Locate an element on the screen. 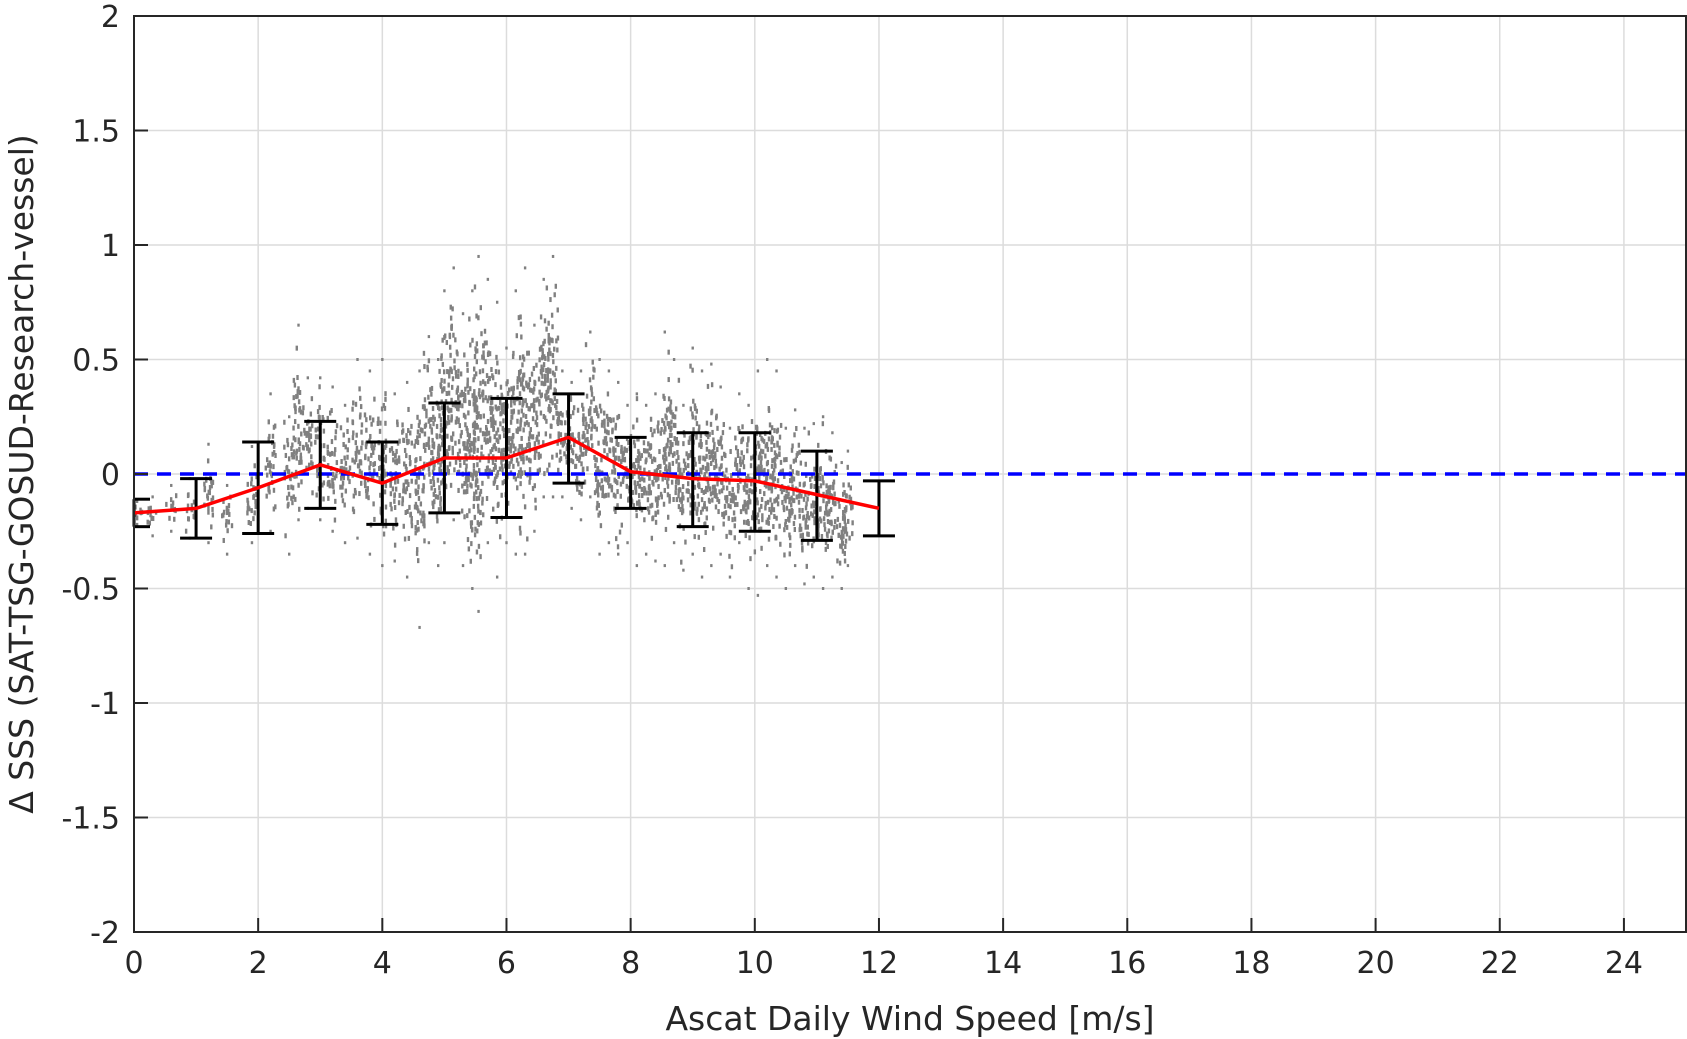  x-tick-label: 10 is located at coordinates (755, 963).